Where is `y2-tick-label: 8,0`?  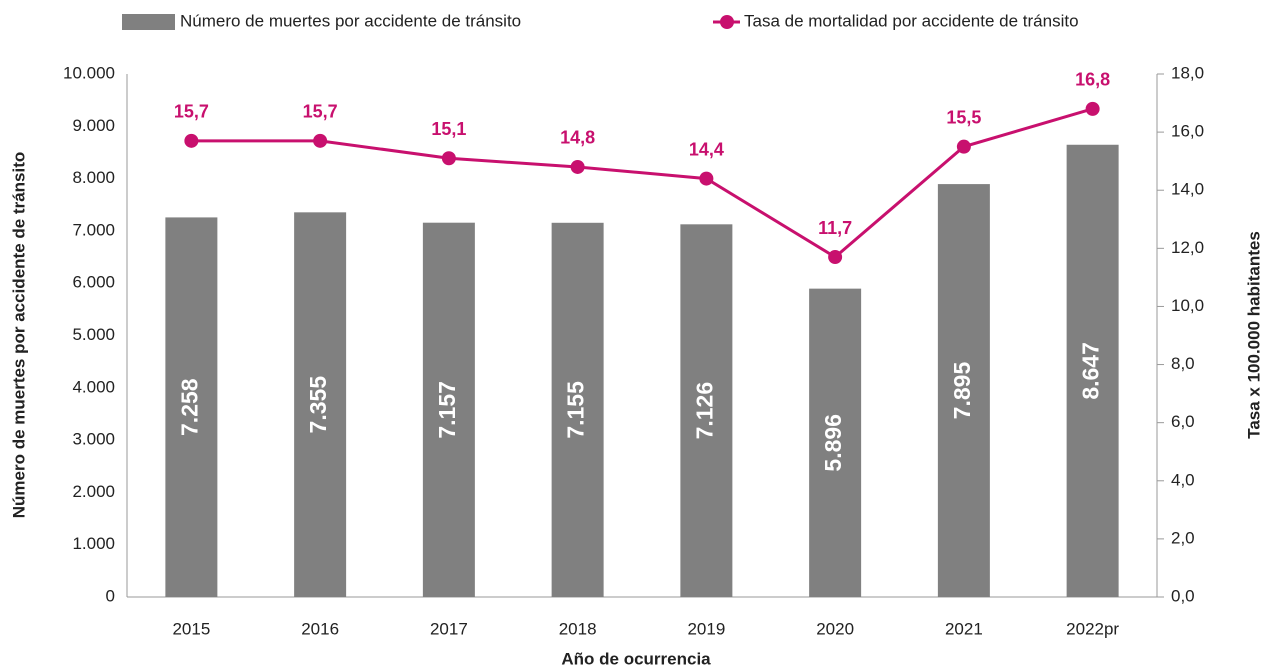 y2-tick-label: 8,0 is located at coordinates (1183, 363).